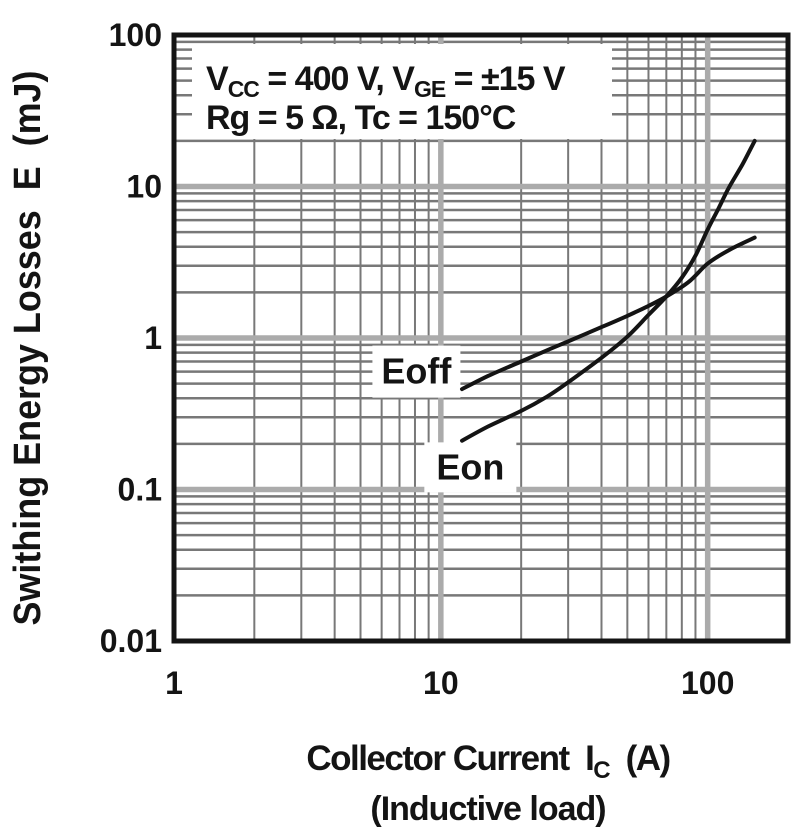  What do you see at coordinates (487, 809) in the screenshot?
I see `x-axis-subtitle: (Inductive load)` at bounding box center [487, 809].